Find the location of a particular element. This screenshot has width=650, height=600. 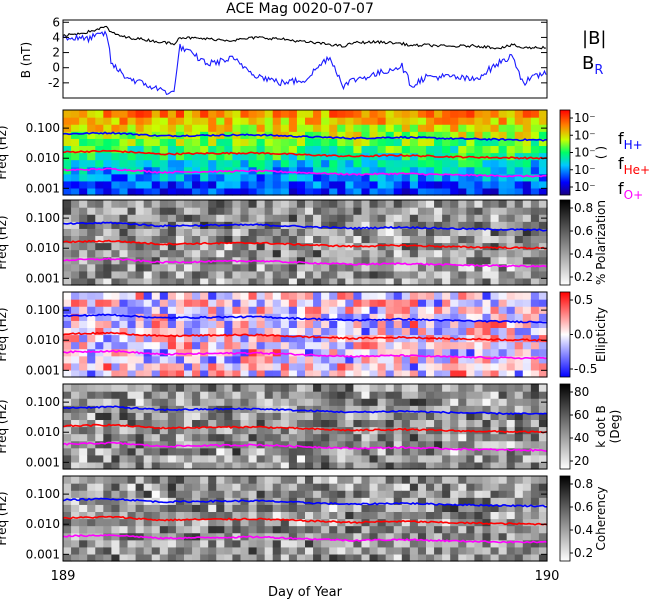

y-tick-label: 0.010 is located at coordinates (43, 340).